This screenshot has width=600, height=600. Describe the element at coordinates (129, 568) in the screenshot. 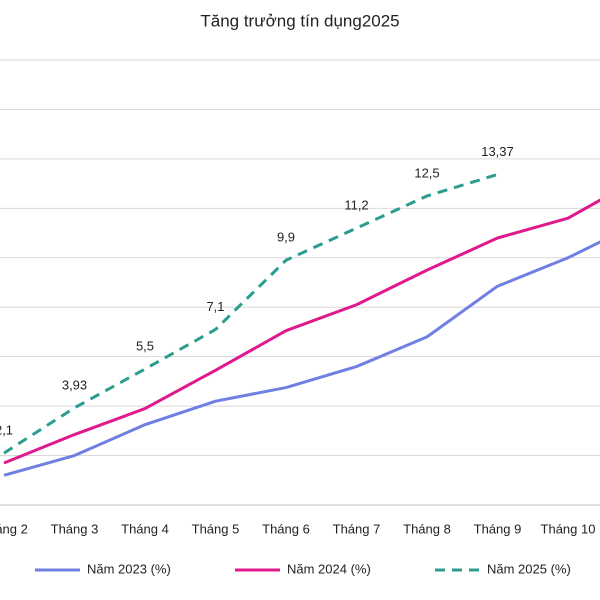

I see `legend-label: Năm 2023 (%)` at that location.